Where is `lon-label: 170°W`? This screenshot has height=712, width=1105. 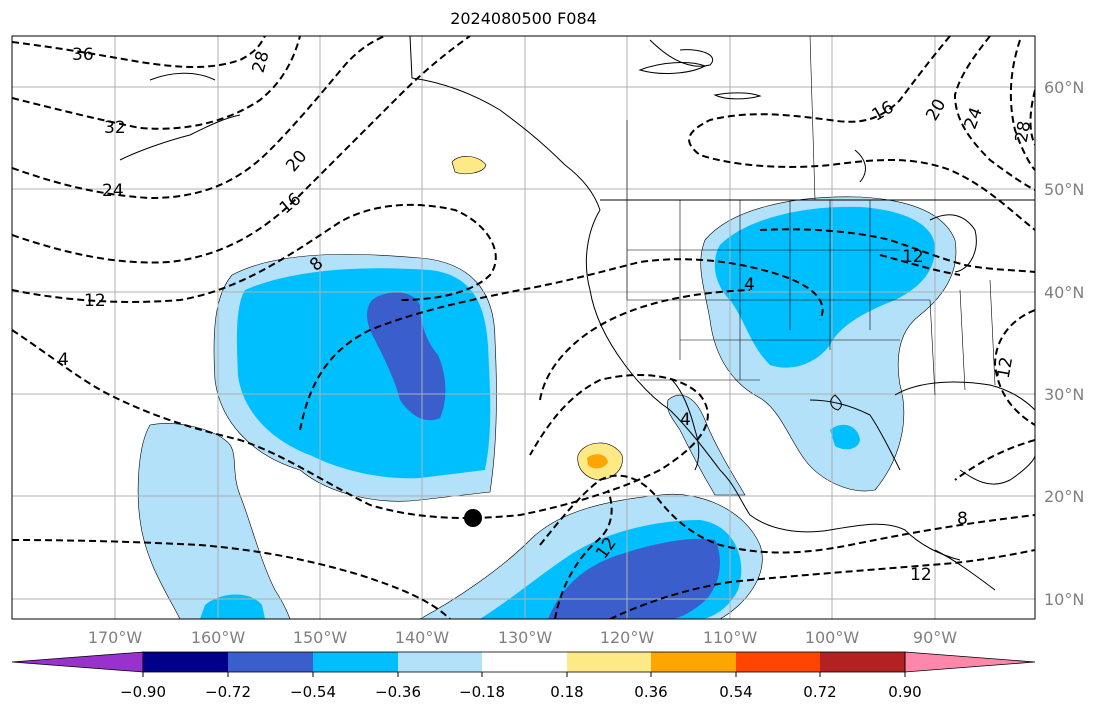
lon-label: 170°W is located at coordinates (115, 637).